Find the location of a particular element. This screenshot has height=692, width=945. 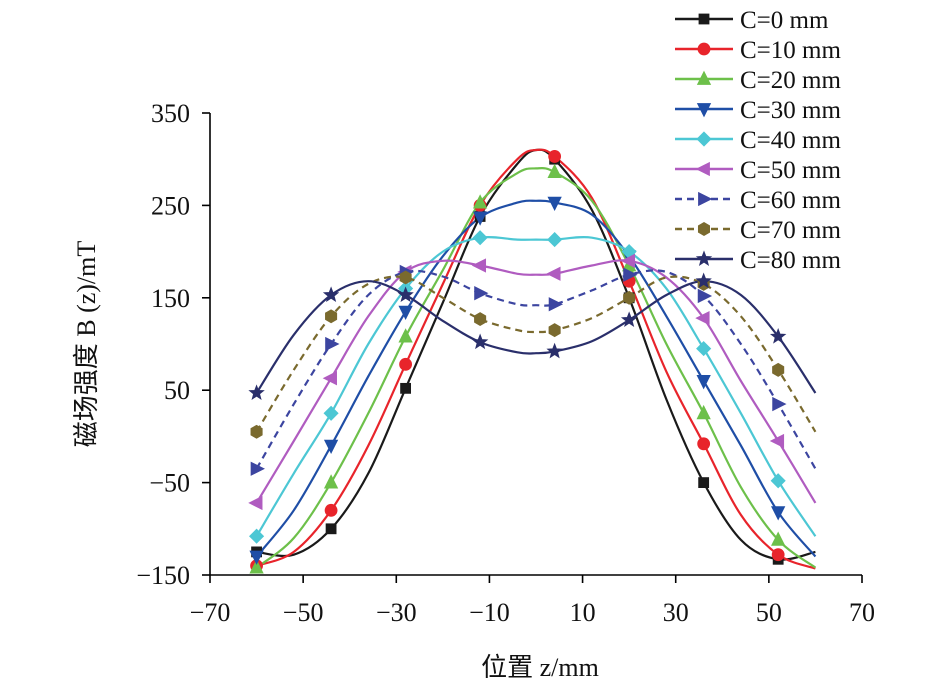

x-tick-label: −10 is located at coordinates (489, 612).